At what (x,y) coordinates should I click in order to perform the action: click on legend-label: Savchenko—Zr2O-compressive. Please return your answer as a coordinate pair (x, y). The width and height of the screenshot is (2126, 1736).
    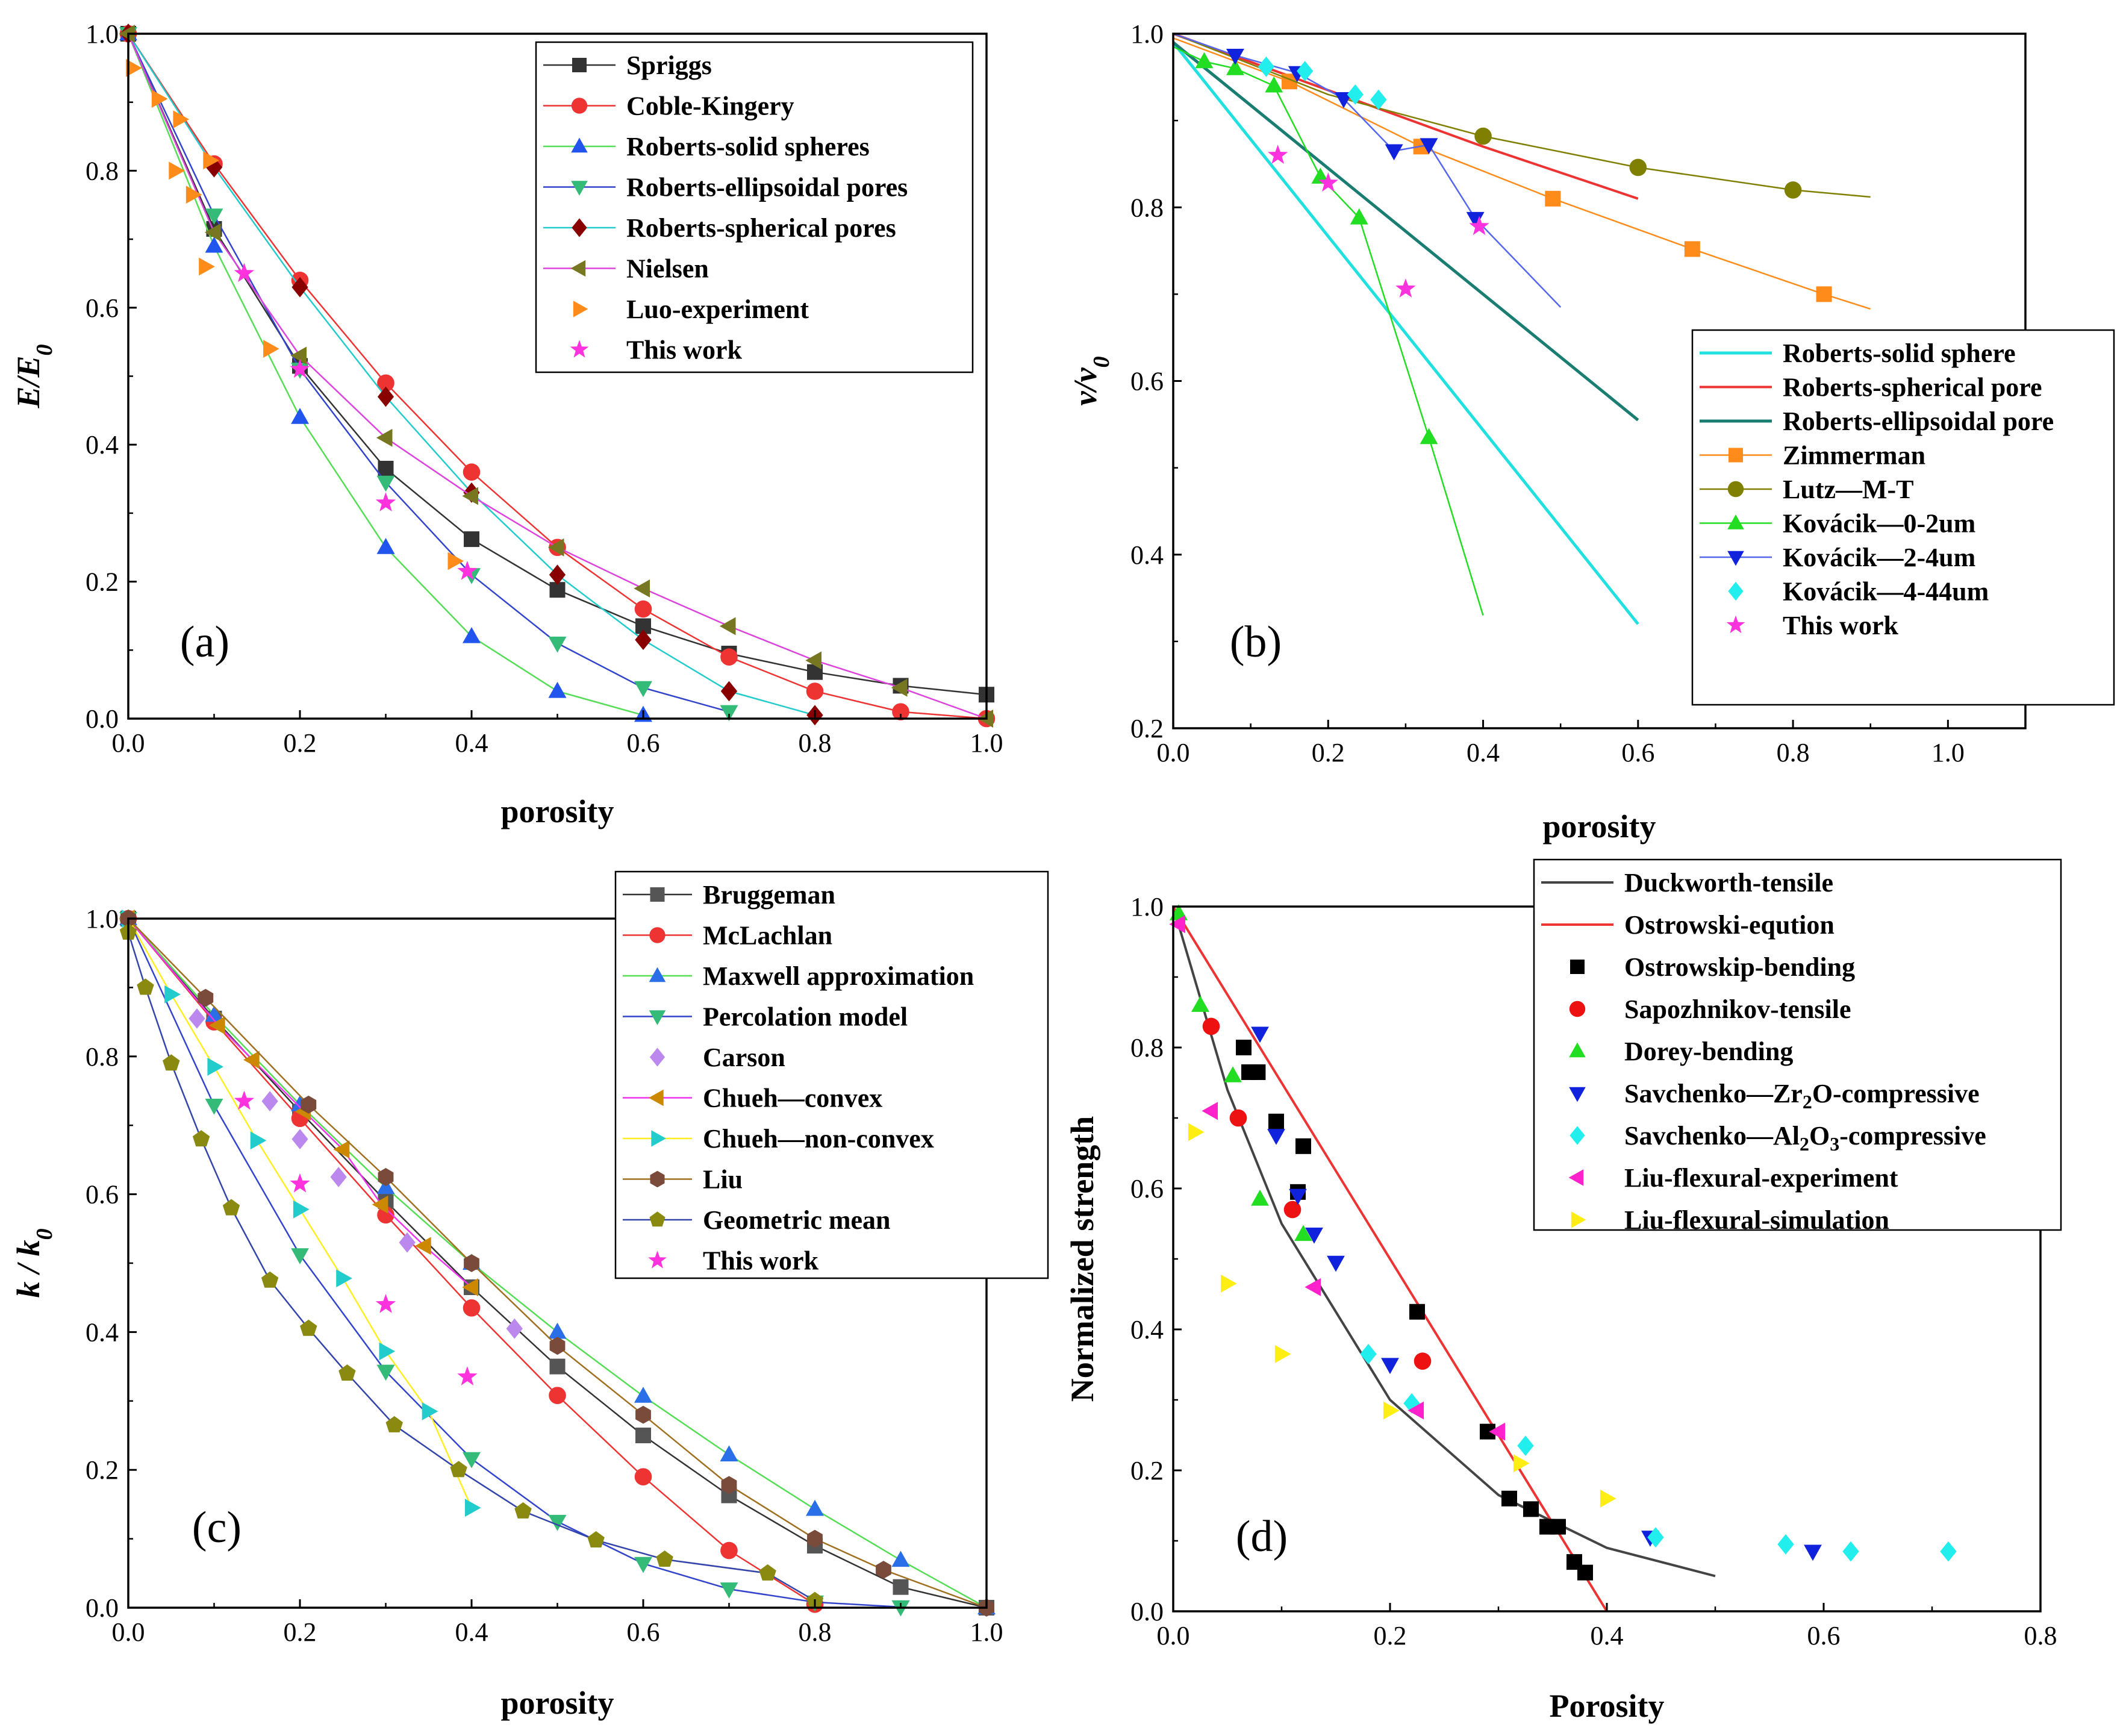
    Looking at the image, I should click on (1802, 1096).